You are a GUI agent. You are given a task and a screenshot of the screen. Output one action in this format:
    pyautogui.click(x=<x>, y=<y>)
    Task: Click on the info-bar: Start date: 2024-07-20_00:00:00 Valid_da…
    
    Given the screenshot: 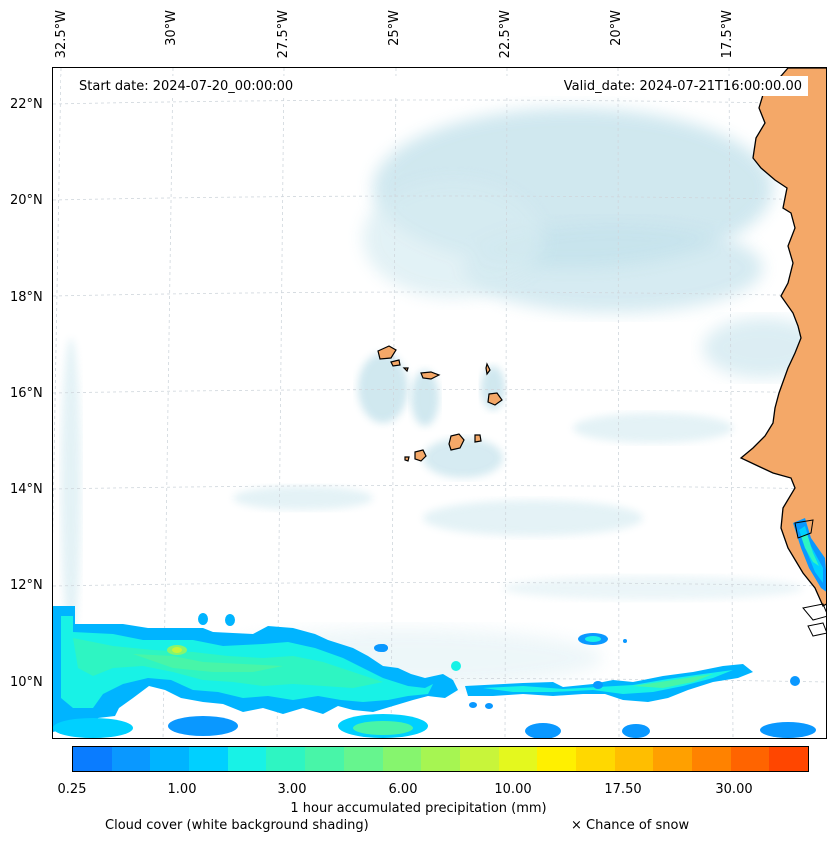 What is the action you would take?
    pyautogui.click(x=434, y=86)
    